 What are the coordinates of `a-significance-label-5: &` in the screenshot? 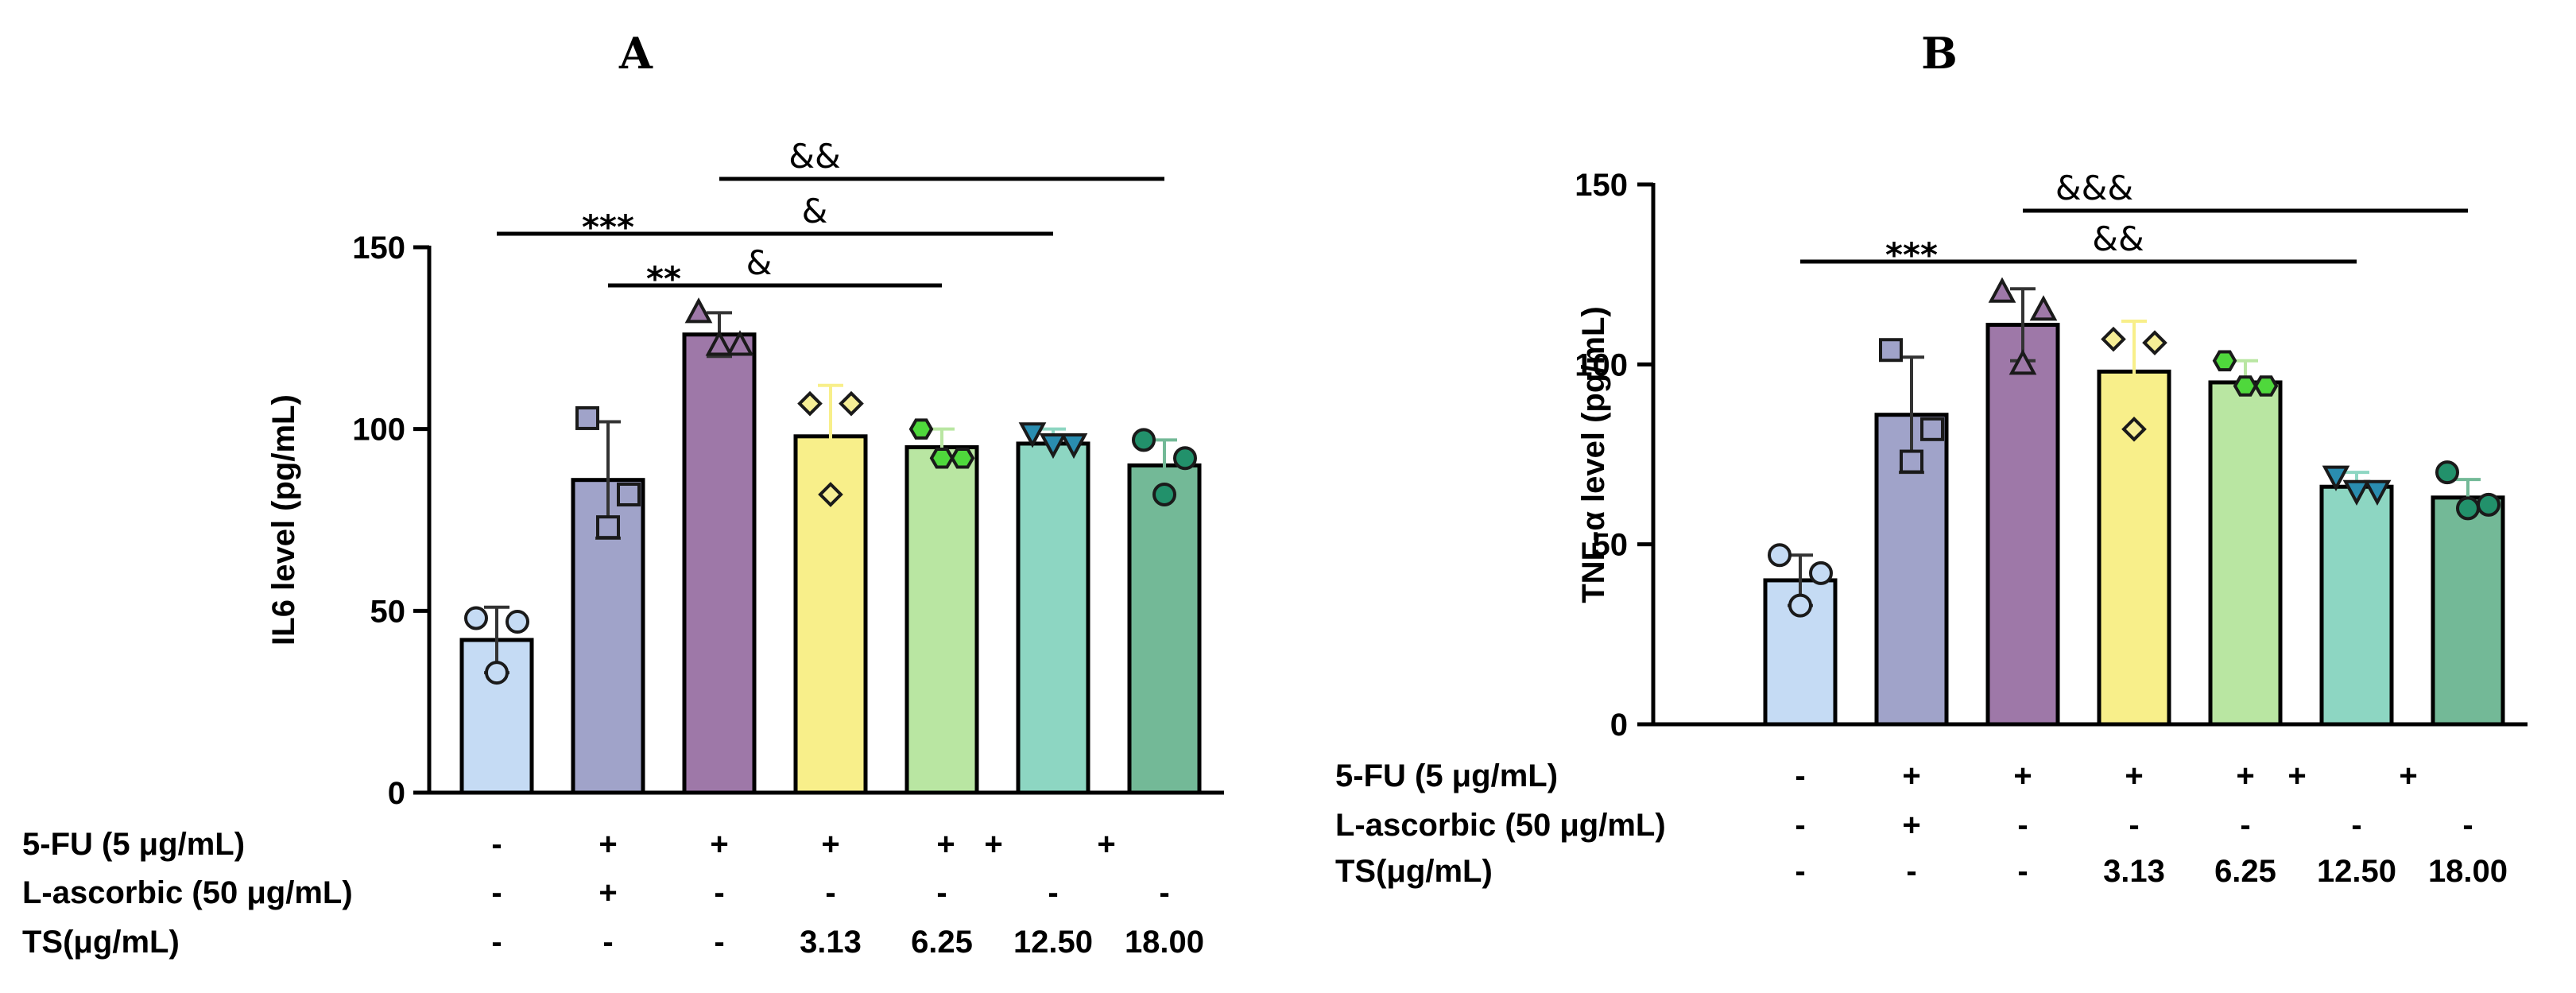 It's located at (759, 262).